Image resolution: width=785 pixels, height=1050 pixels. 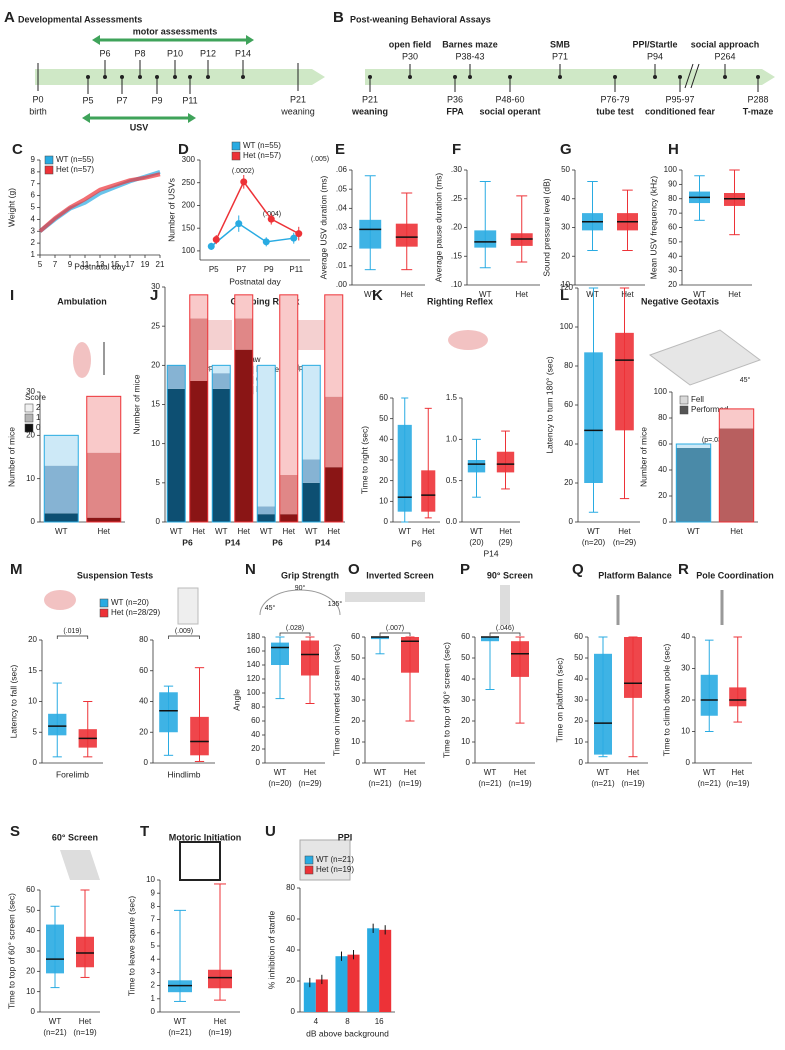 I want to click on event-day: P21, so click(x=370, y=99).